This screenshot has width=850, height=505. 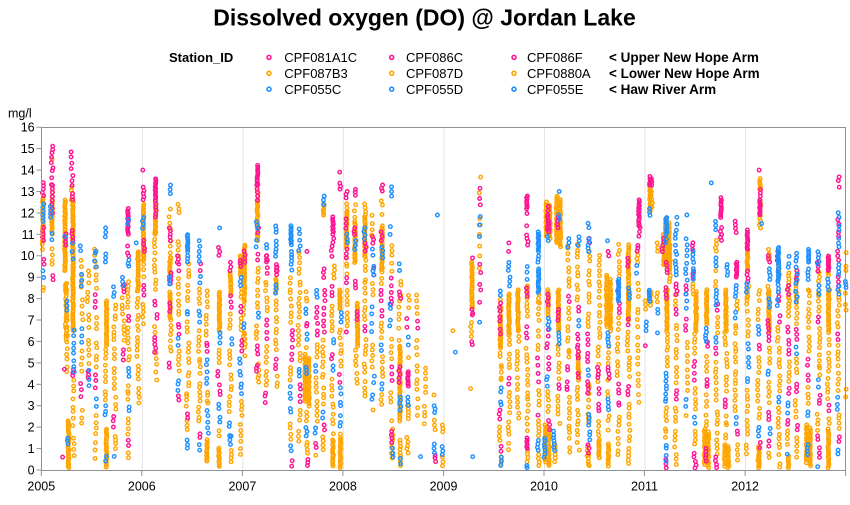 What do you see at coordinates (684, 57) in the screenshot?
I see `svg-text: < Upper New Hope Arm` at bounding box center [684, 57].